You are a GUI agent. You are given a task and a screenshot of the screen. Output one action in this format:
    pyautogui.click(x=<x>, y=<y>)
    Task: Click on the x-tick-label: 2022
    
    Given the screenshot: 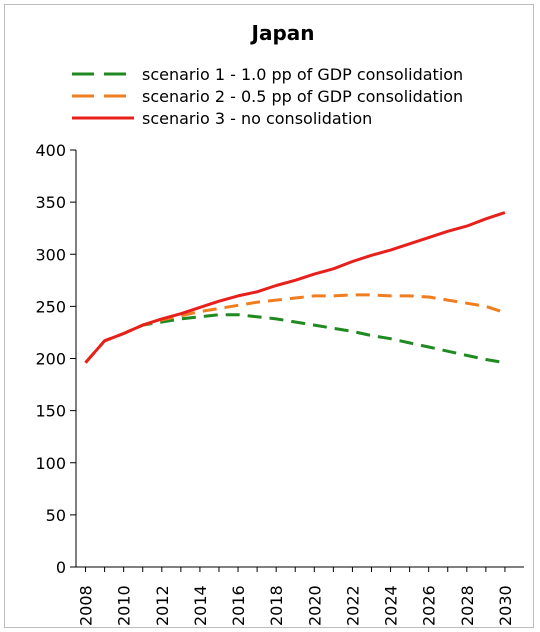 What is the action you would take?
    pyautogui.click(x=352, y=605)
    